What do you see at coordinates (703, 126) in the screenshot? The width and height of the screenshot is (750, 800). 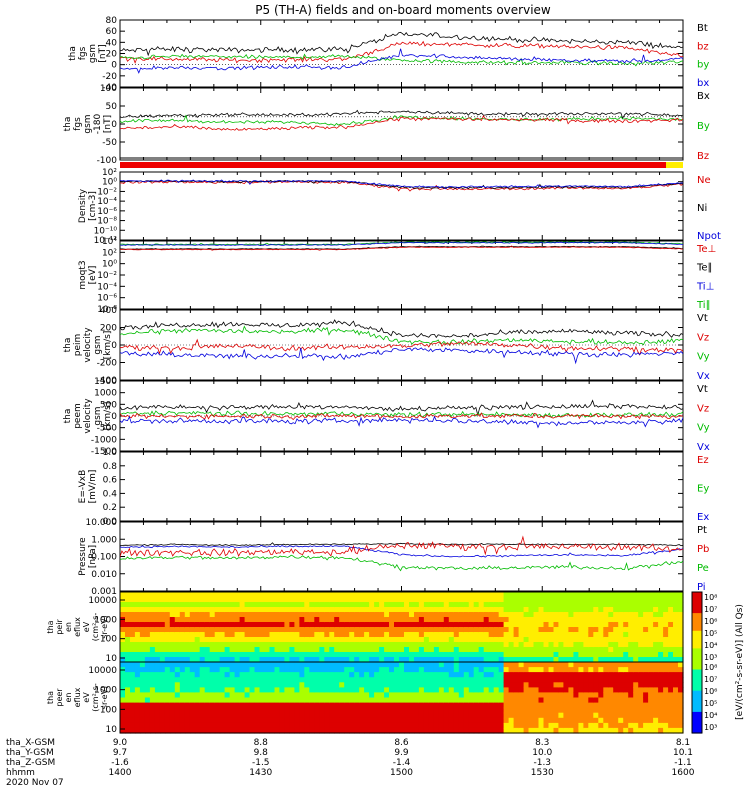 I see `legend-label: By` at bounding box center [703, 126].